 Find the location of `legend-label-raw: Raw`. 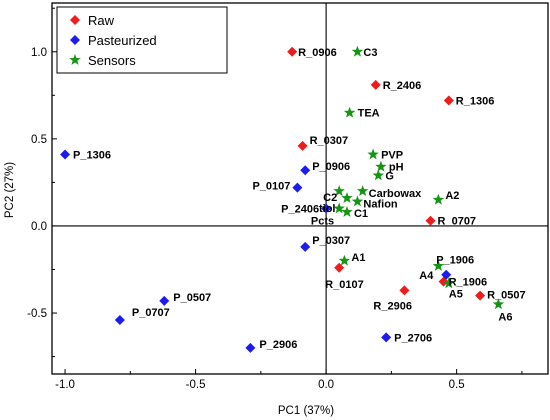

legend-label-raw: Raw is located at coordinates (101, 20).